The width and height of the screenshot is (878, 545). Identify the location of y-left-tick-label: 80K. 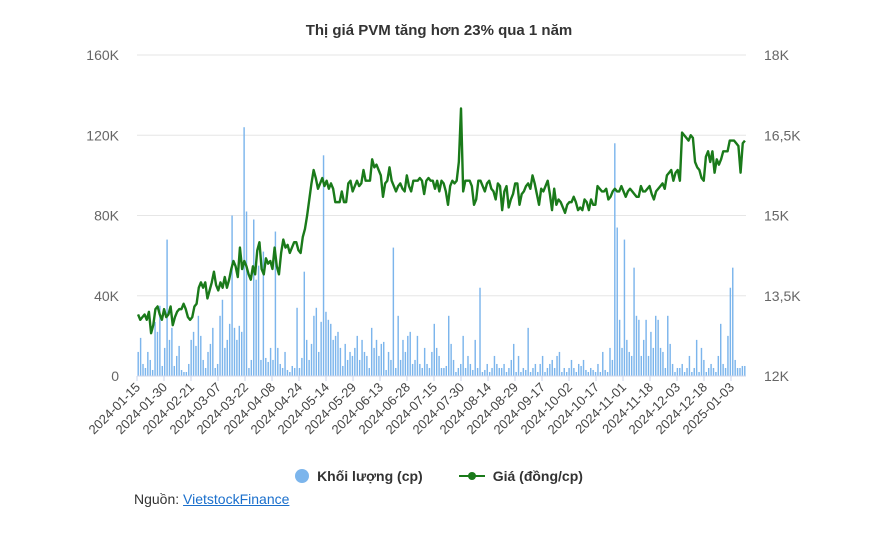
(107, 216).